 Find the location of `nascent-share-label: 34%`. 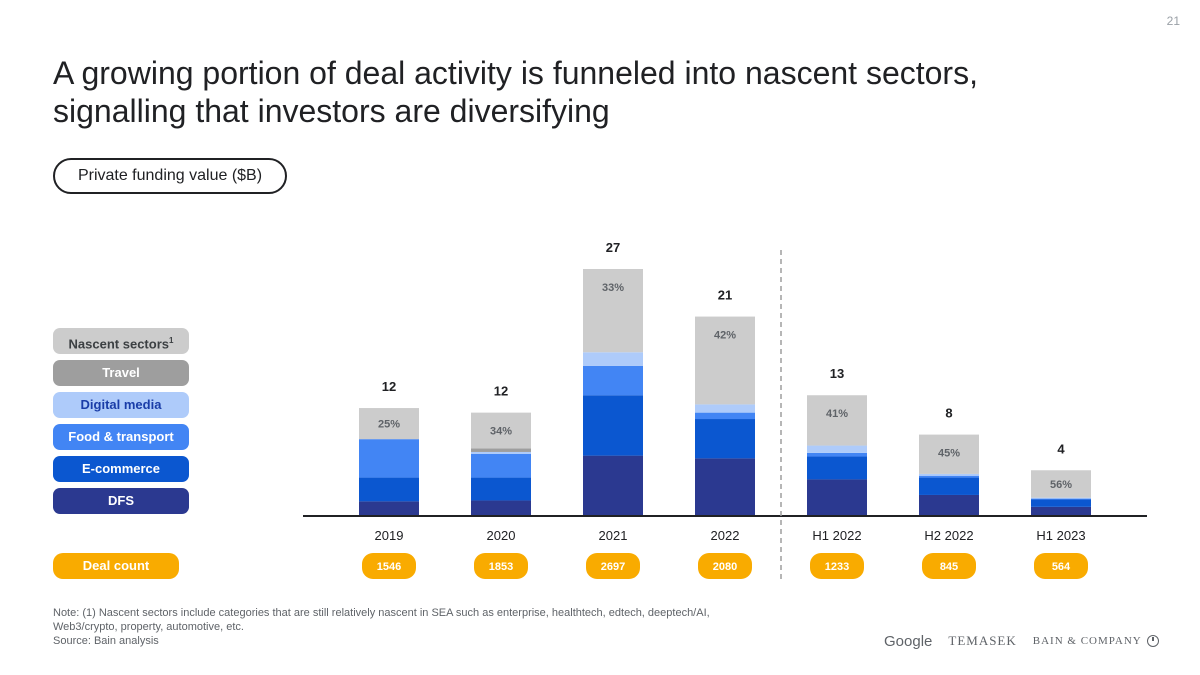

nascent-share-label: 34% is located at coordinates (501, 431).